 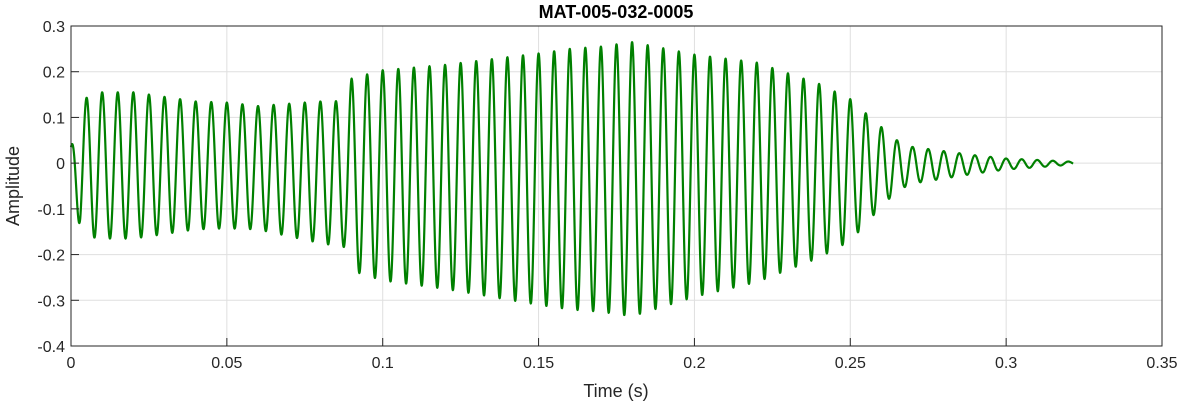 What do you see at coordinates (13, 186) in the screenshot?
I see `y-axis-title: Amplitude` at bounding box center [13, 186].